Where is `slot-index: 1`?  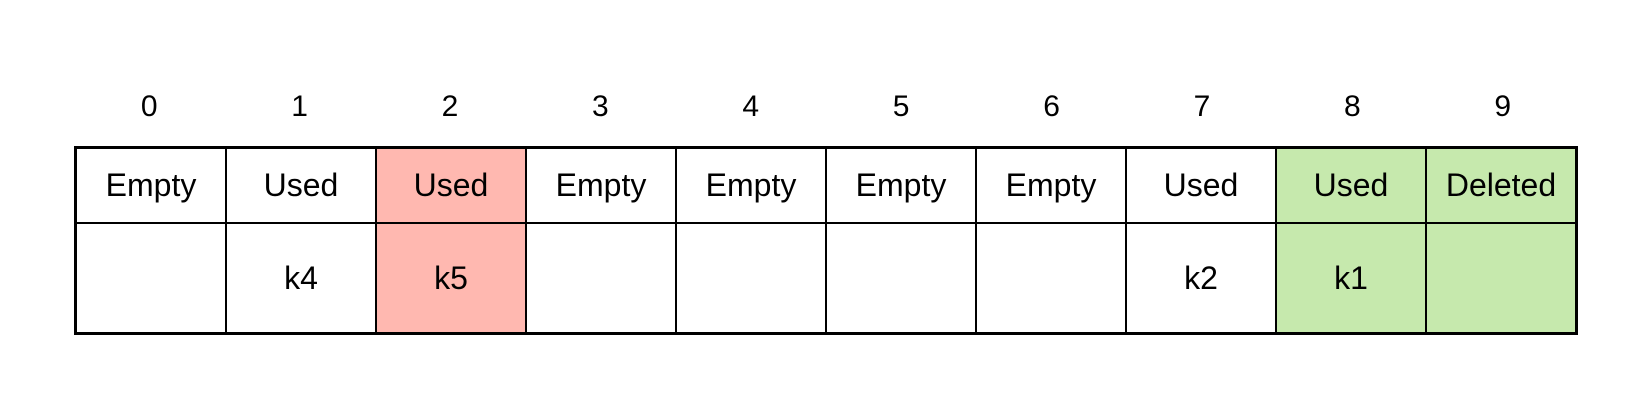 slot-index: 1 is located at coordinates (299, 106).